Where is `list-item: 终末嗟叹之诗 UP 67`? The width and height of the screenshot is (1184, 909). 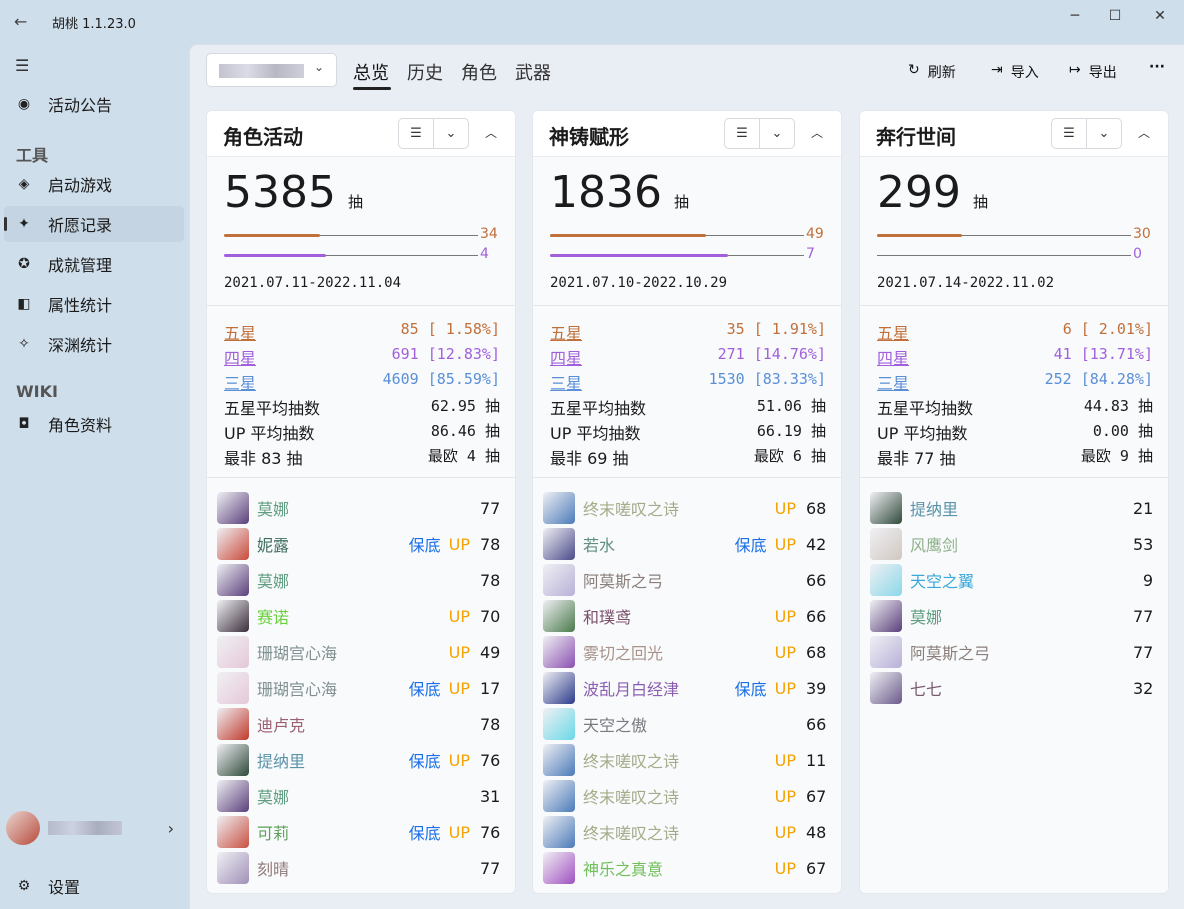 list-item: 终末嗟叹之诗 UP 67 is located at coordinates (684, 796).